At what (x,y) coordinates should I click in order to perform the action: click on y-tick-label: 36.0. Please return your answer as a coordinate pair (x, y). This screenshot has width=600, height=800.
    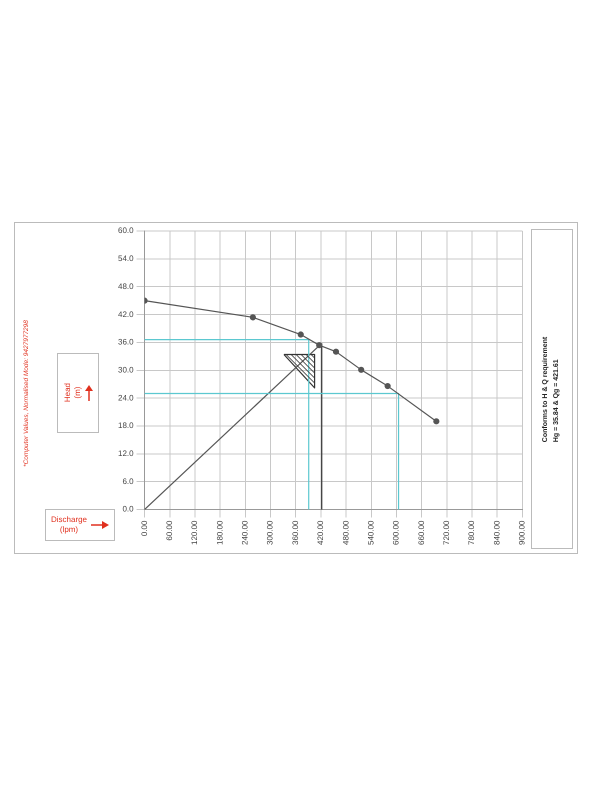
    Looking at the image, I should click on (126, 342).